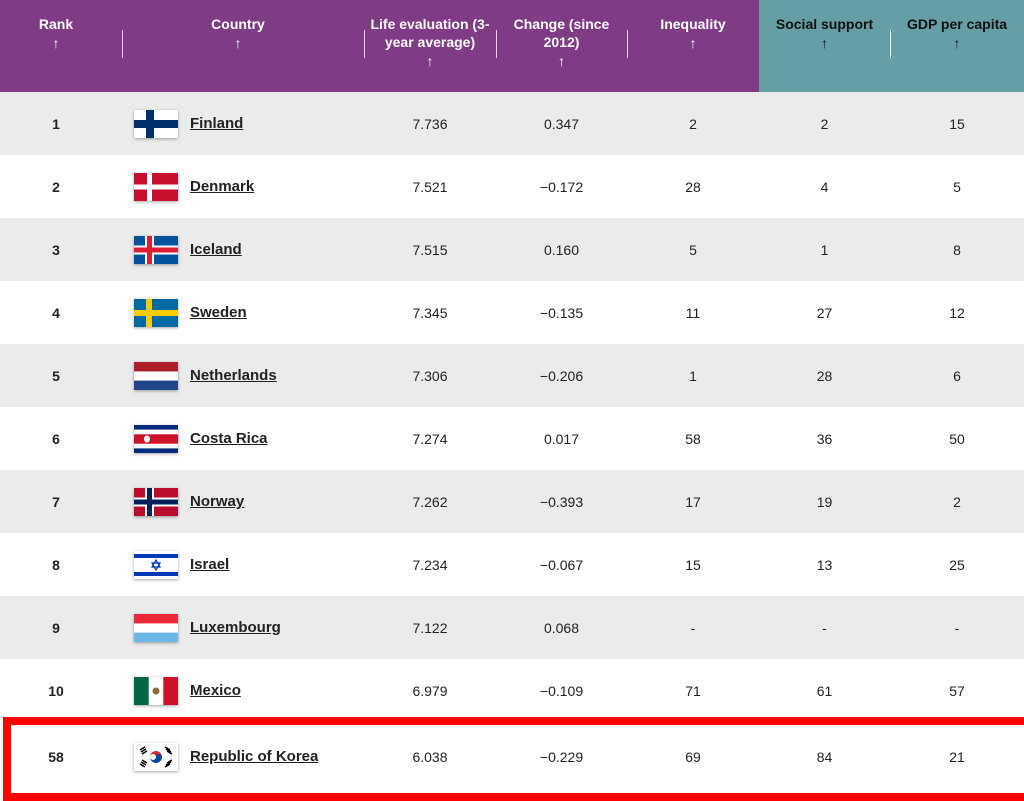  What do you see at coordinates (561, 249) in the screenshot?
I see `change-cell: 0.160` at bounding box center [561, 249].